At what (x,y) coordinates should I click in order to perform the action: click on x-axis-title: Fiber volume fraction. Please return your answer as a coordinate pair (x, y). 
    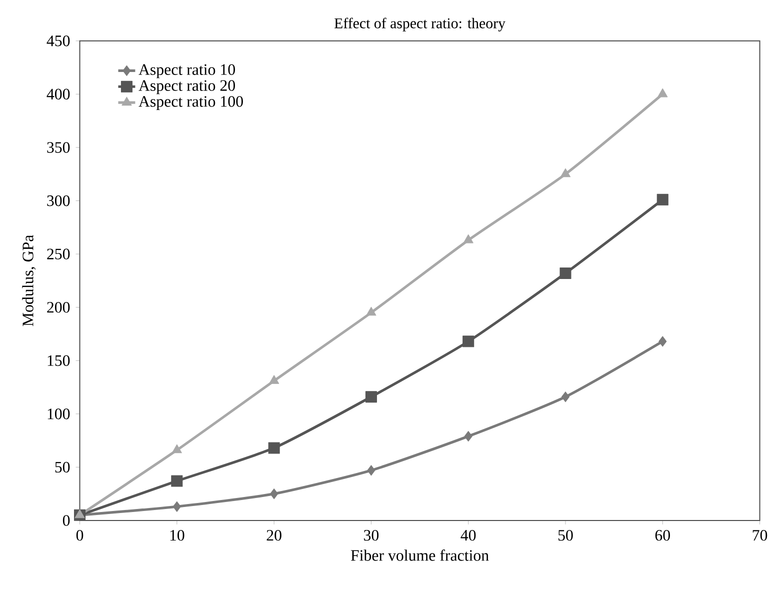
    Looking at the image, I should click on (419, 555).